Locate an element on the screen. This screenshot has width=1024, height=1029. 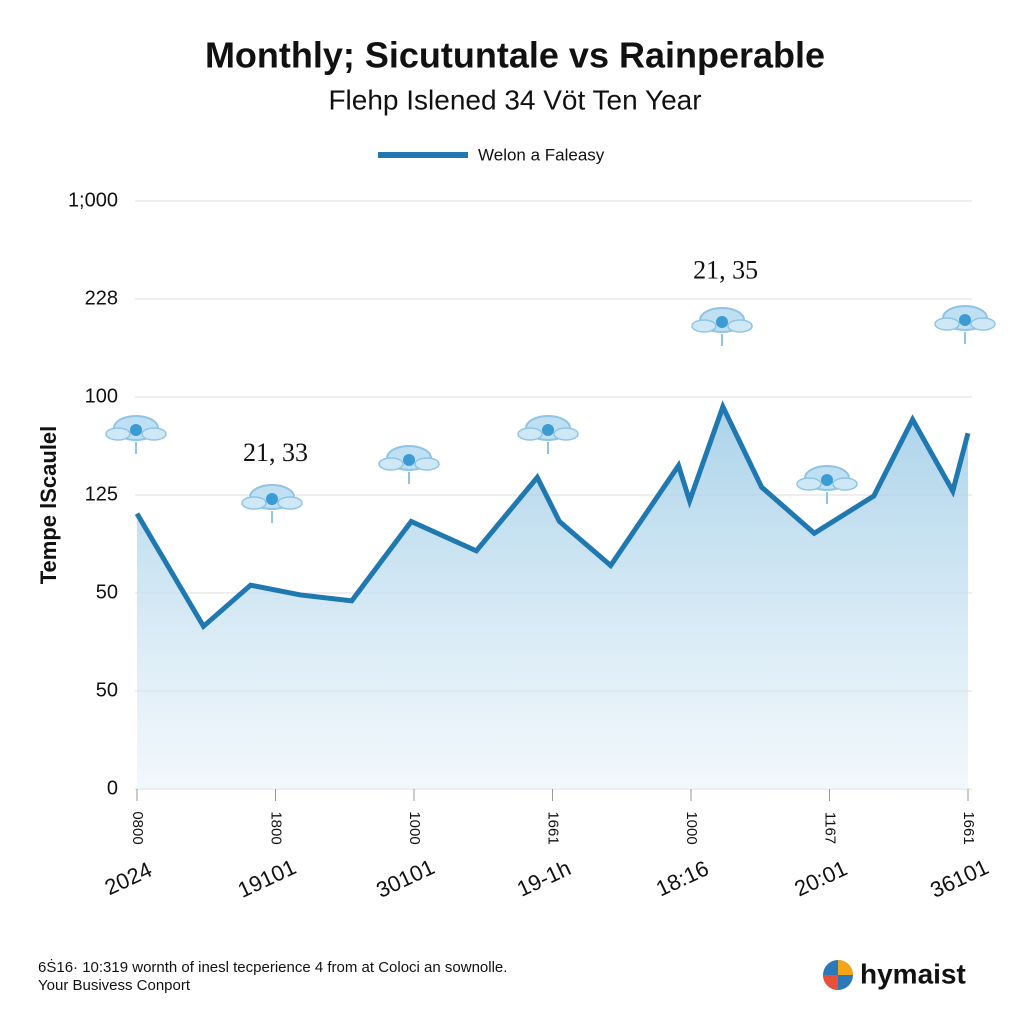
y-tick-label: 0 is located at coordinates (112, 788).